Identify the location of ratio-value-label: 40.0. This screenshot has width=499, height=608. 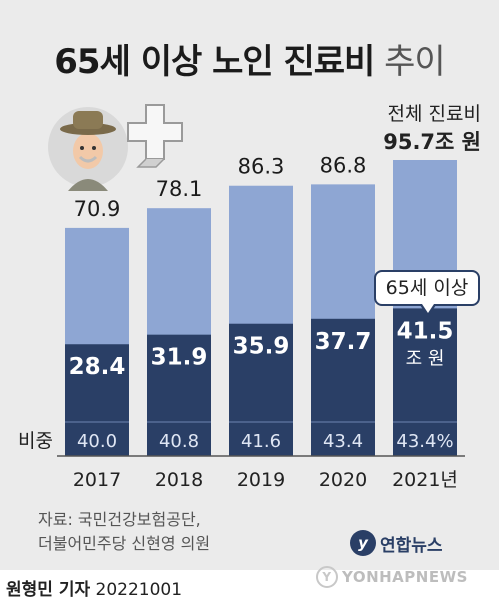
(97, 441).